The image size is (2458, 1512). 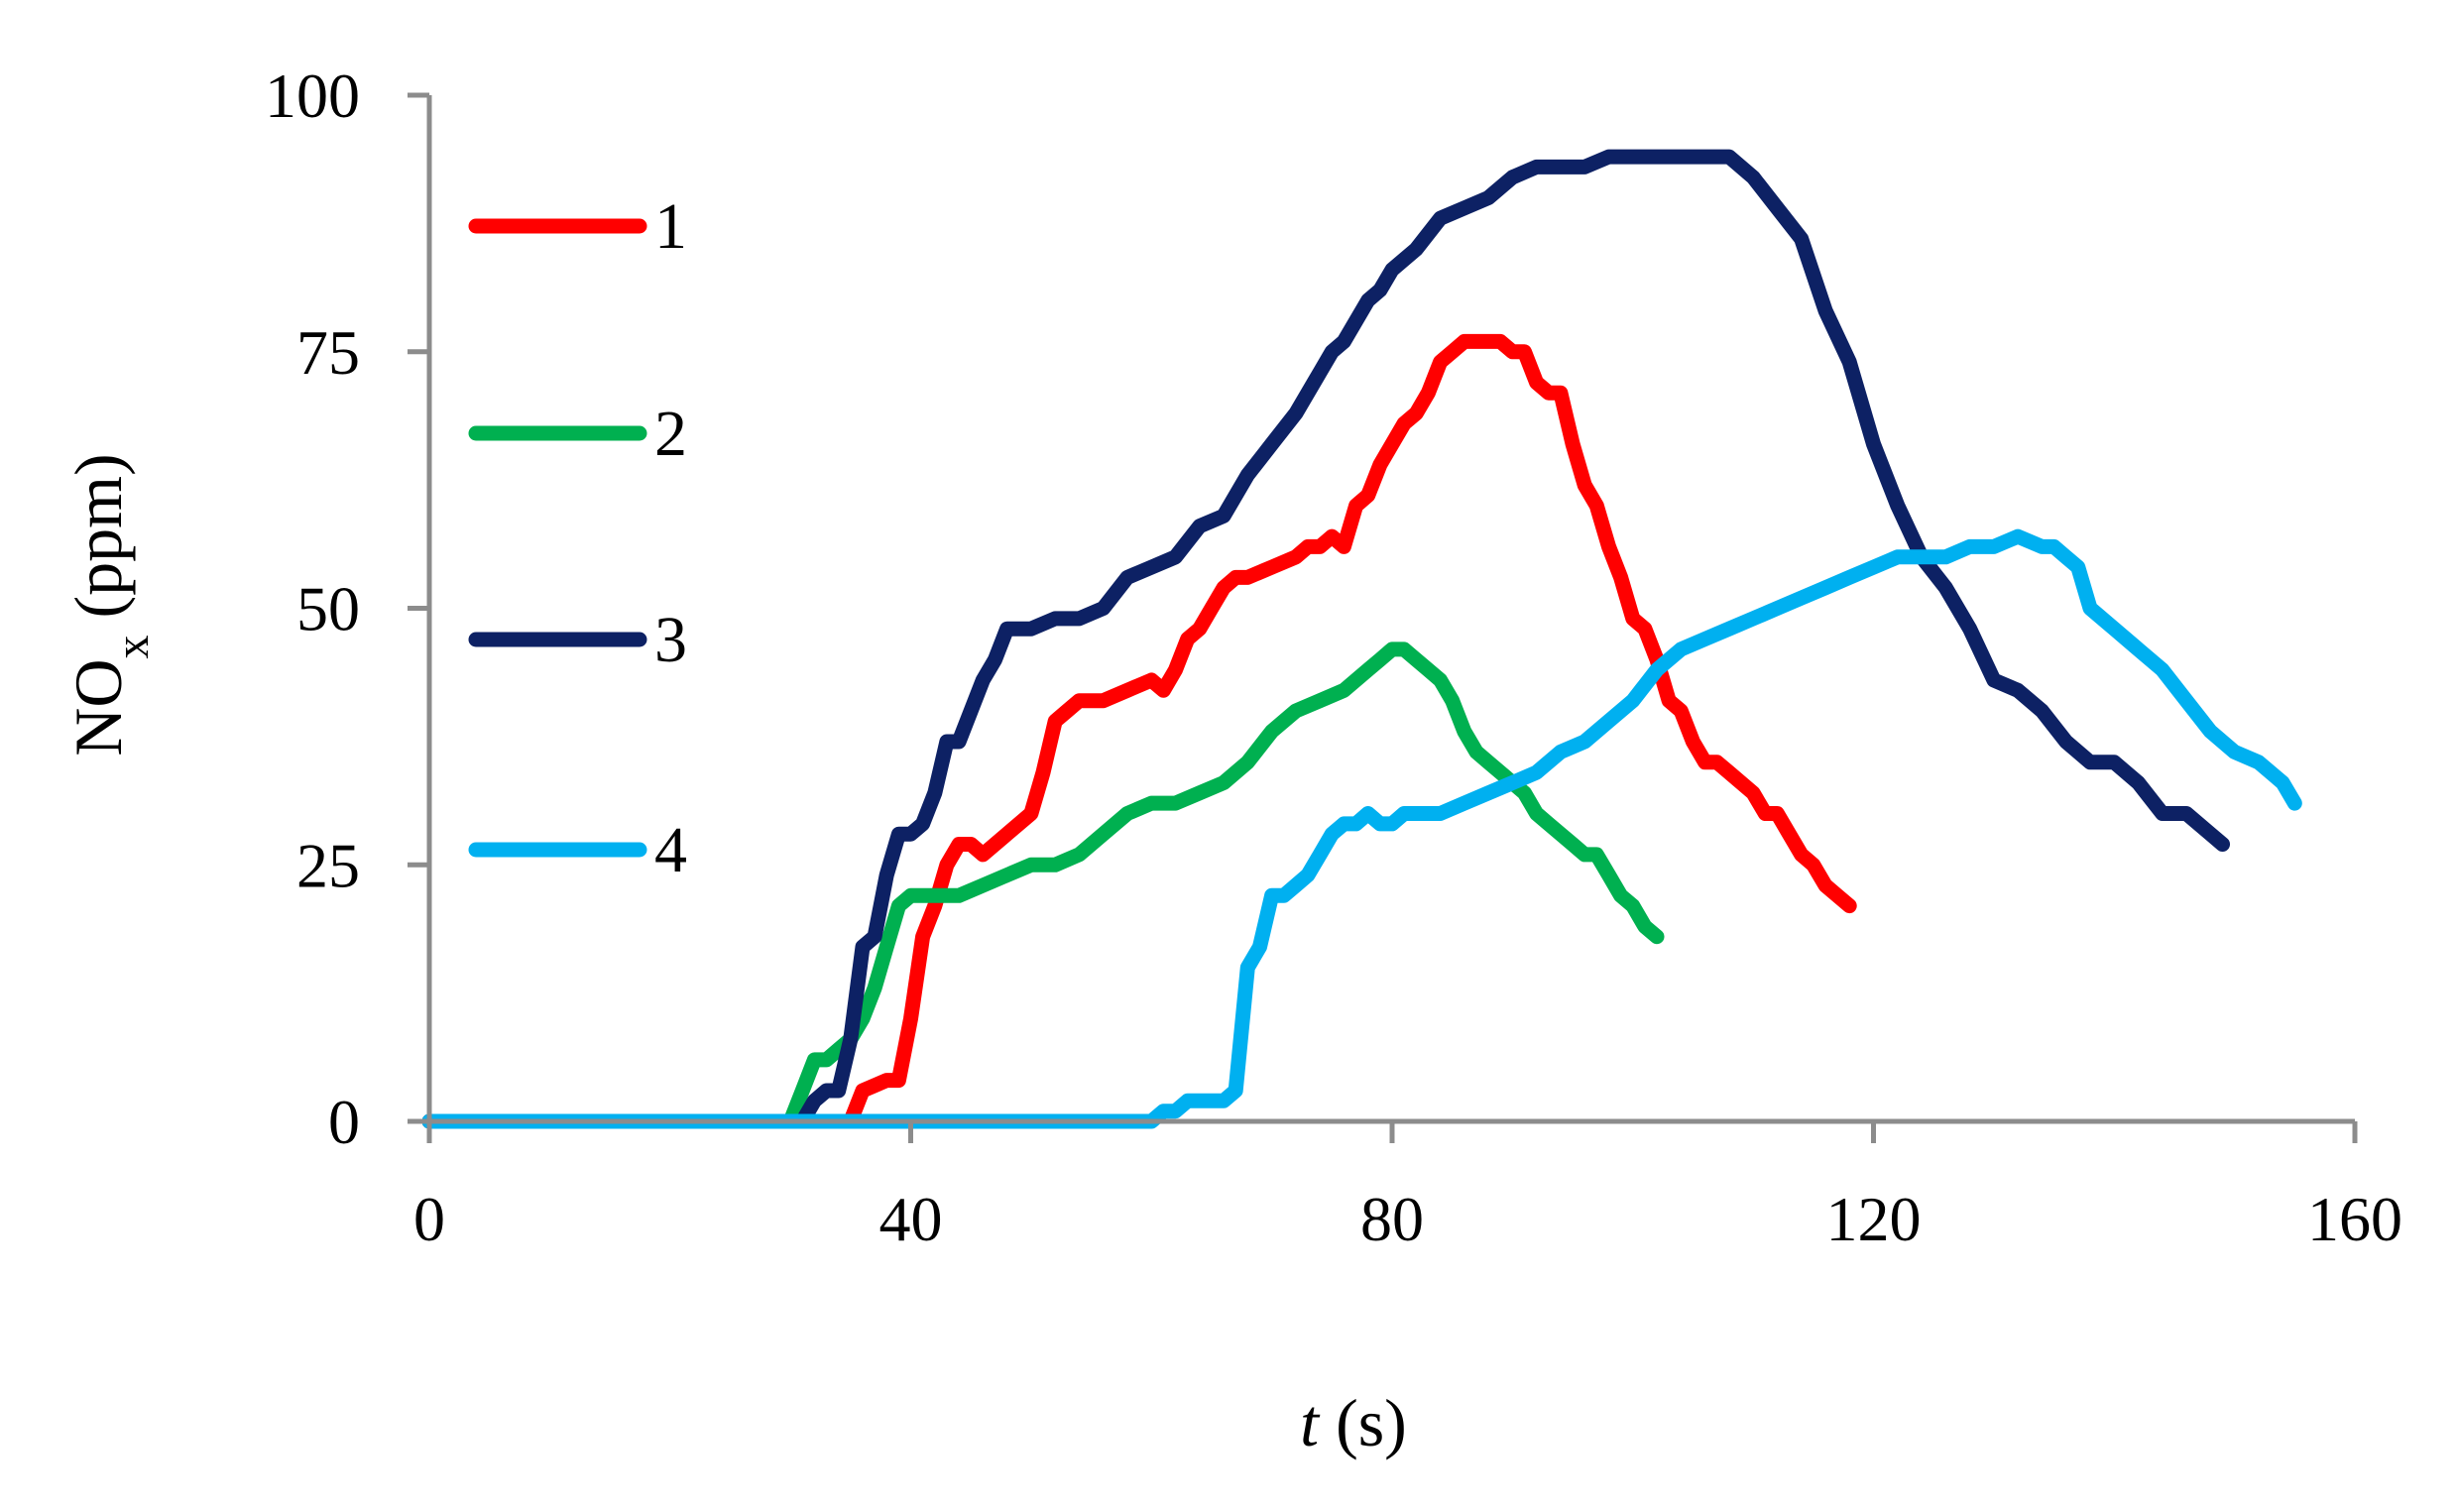 I want to click on legend-item-4: 4, so click(x=578, y=850).